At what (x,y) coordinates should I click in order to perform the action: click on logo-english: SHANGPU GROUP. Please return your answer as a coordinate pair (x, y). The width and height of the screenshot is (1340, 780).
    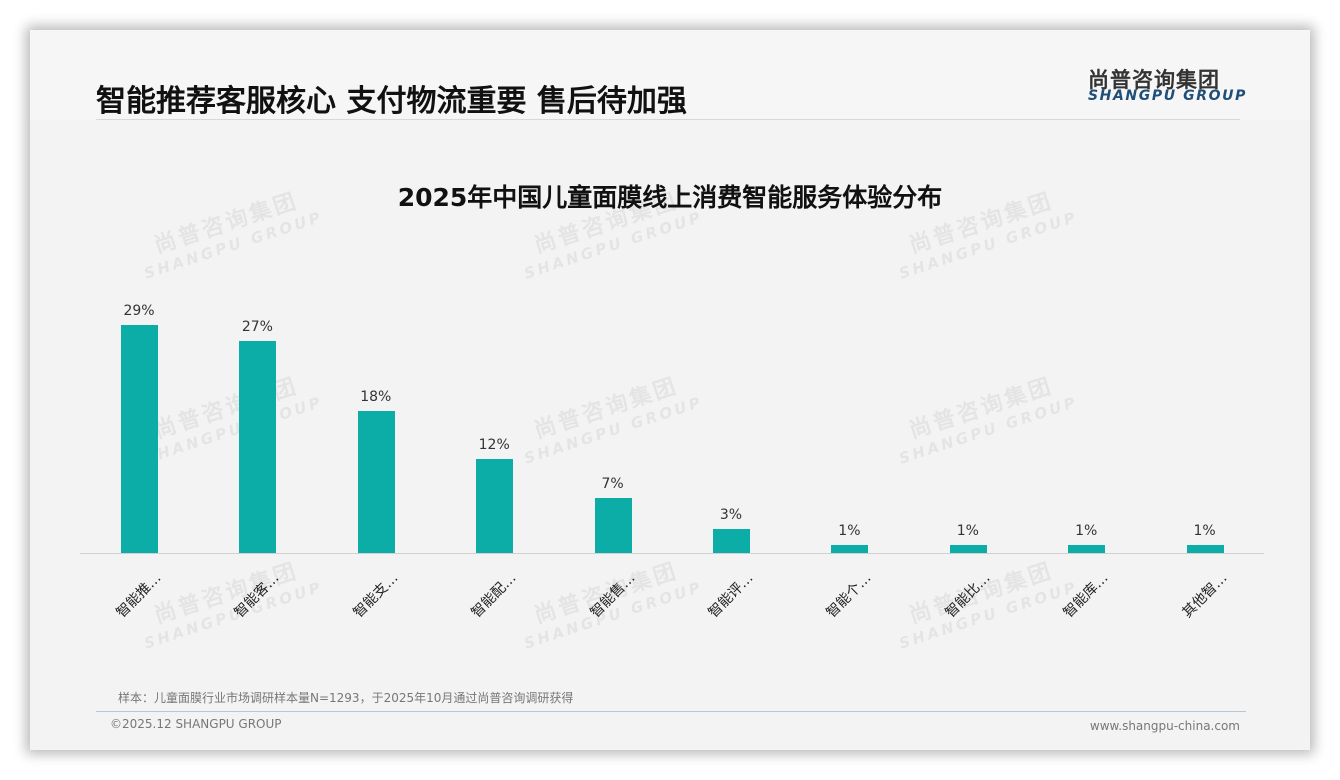
    Looking at the image, I should click on (1167, 96).